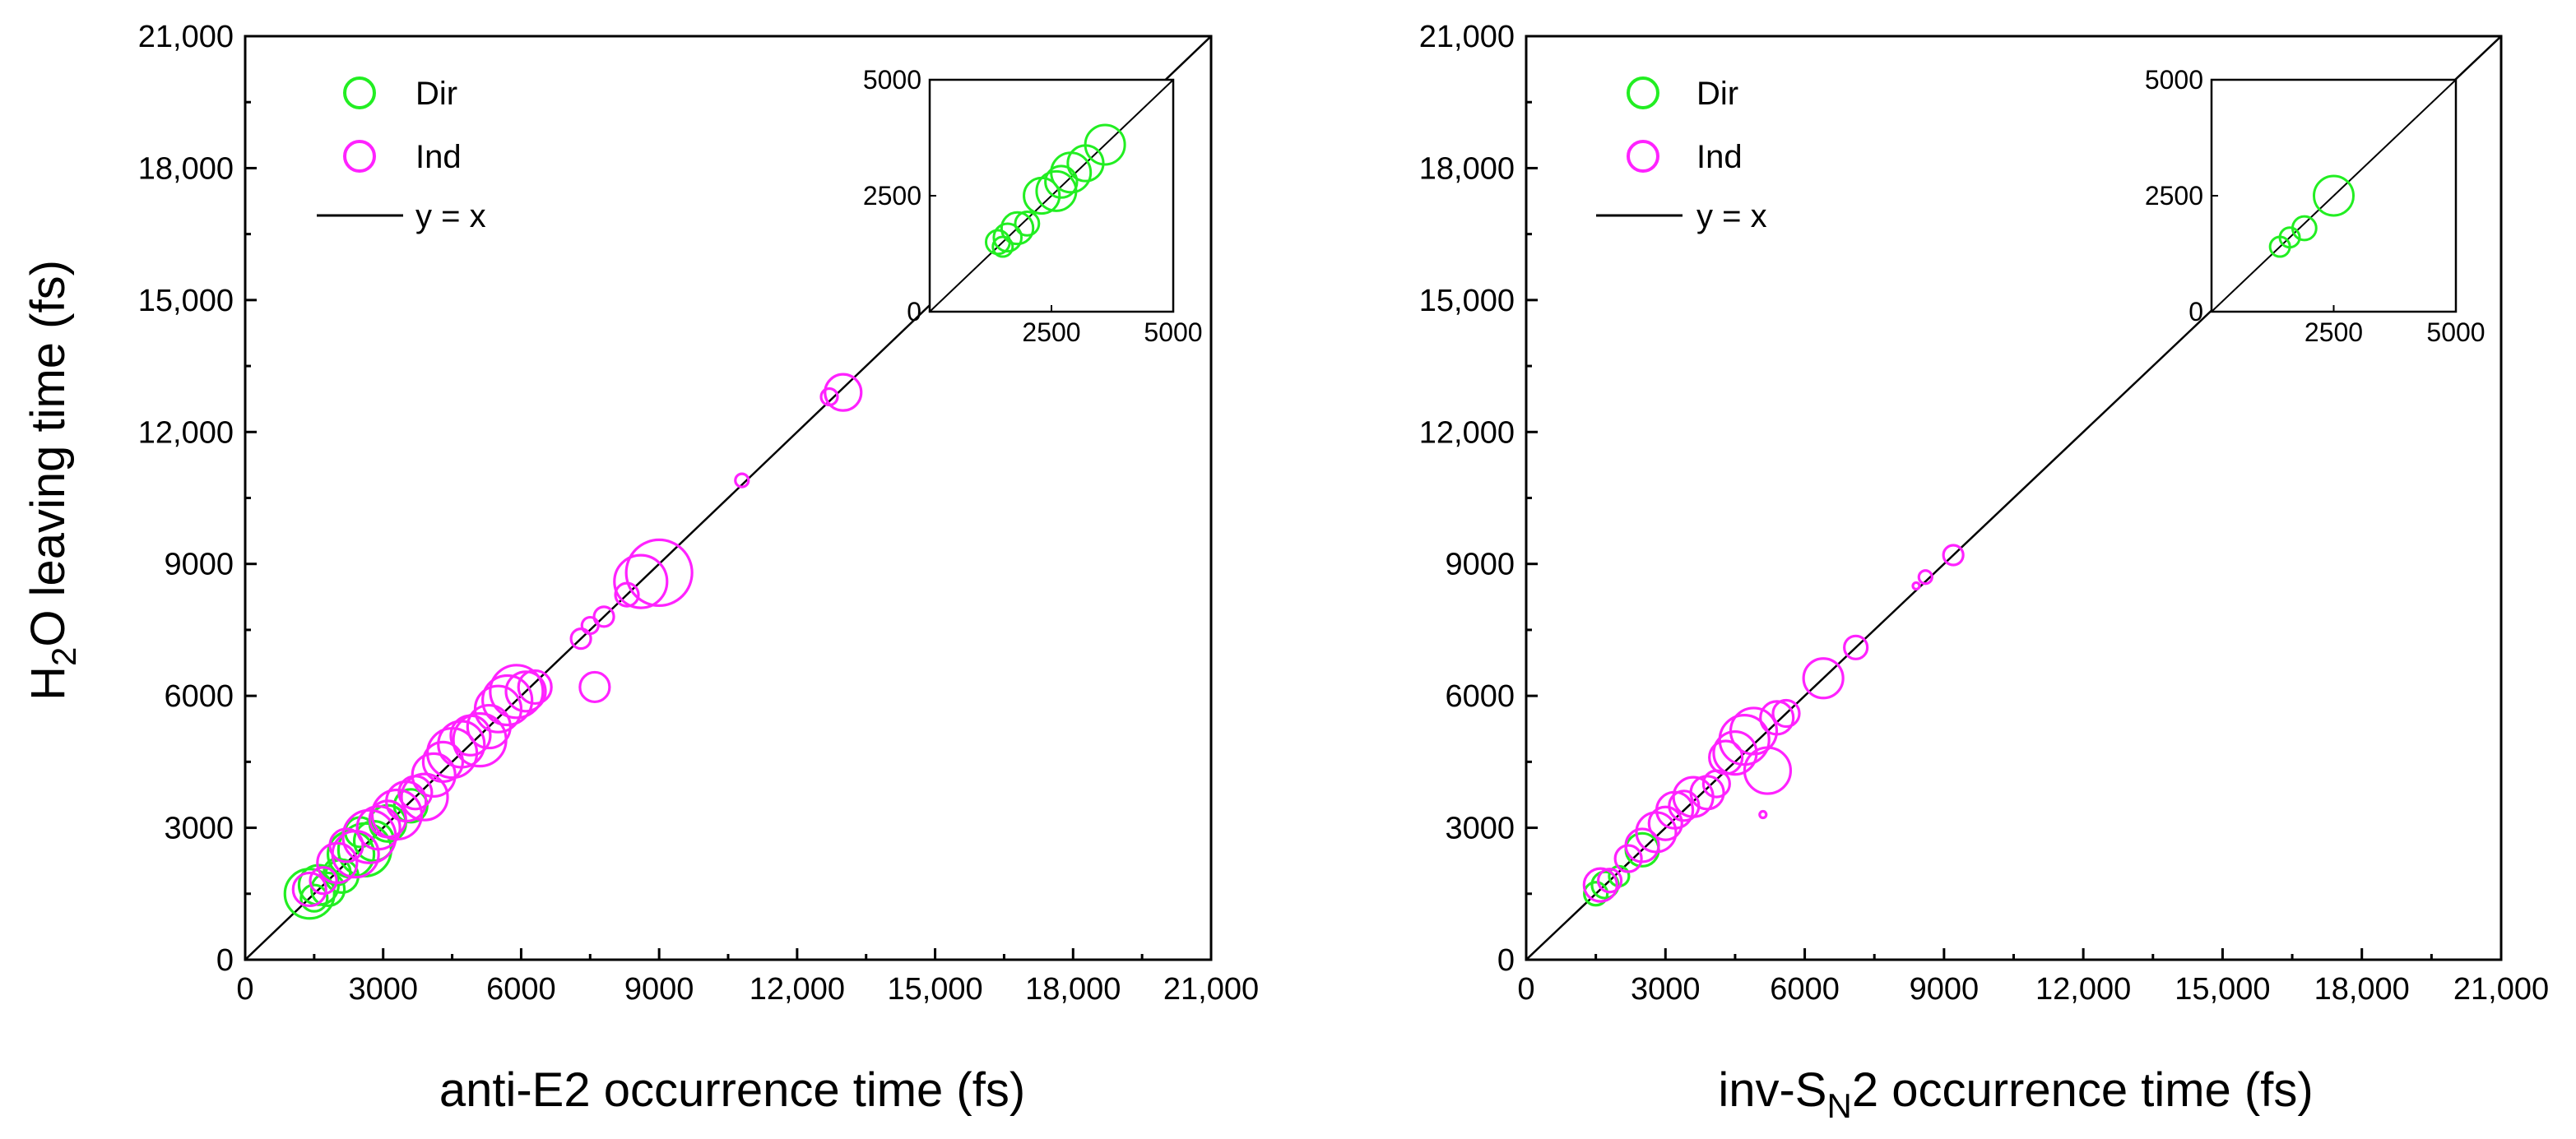 The image size is (2576, 1139). Describe the element at coordinates (245, 989) in the screenshot. I see `left-x-tick-label: 0` at that location.